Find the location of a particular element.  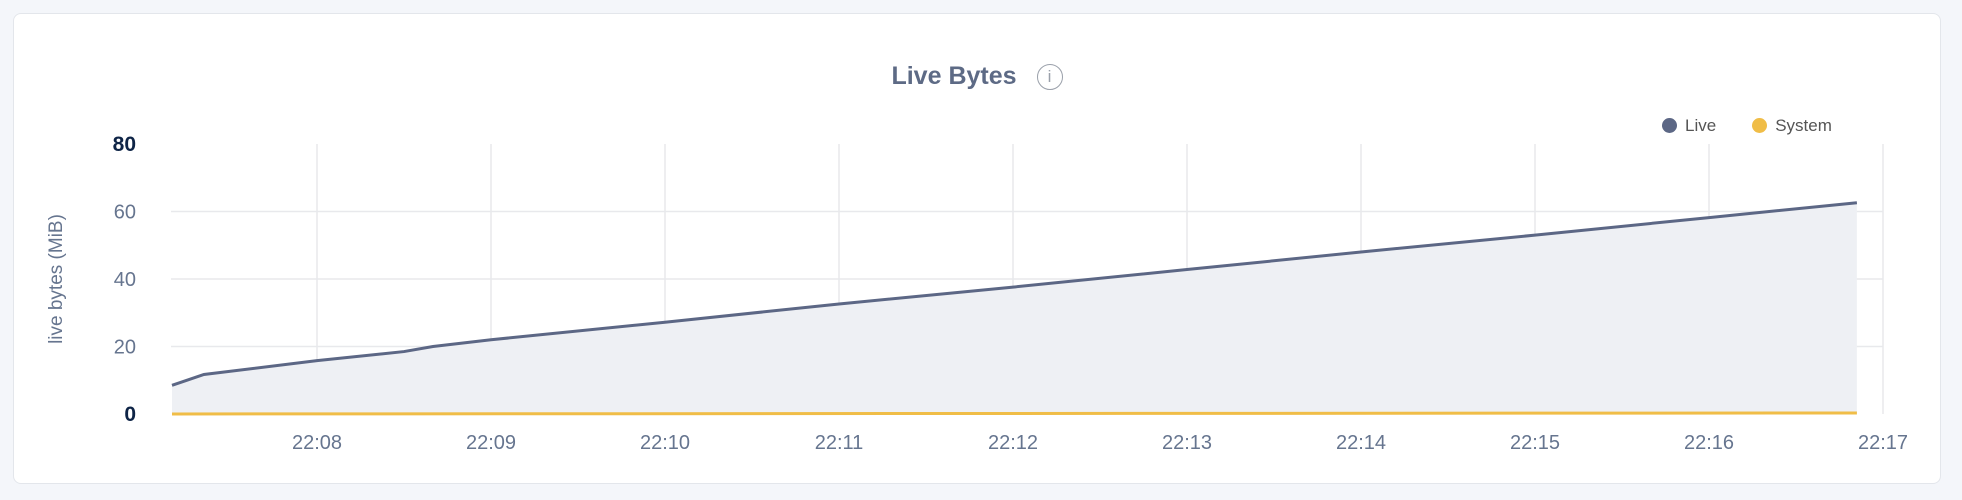

chart-title: Live Bytes i is located at coordinates (977, 76).